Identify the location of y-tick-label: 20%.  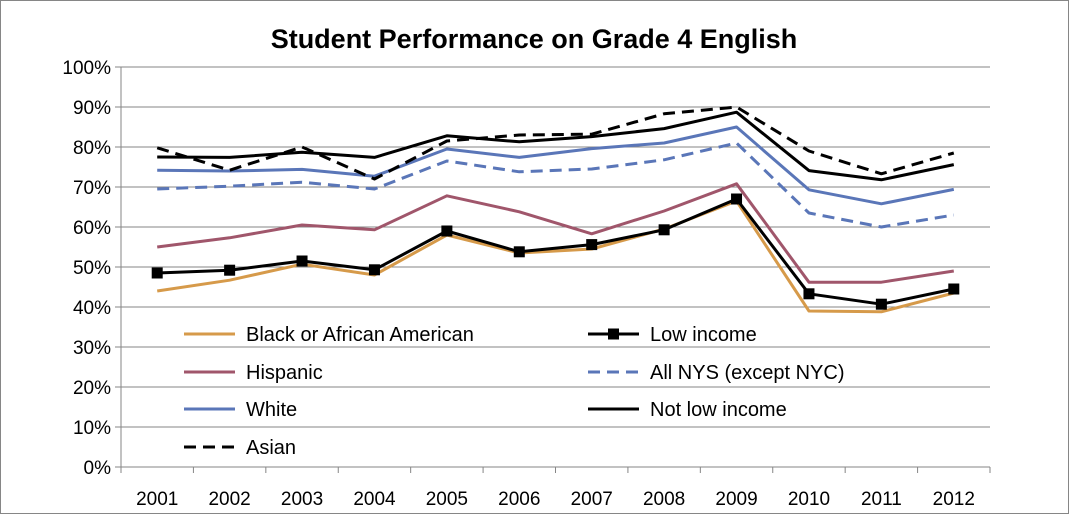
(92, 388).